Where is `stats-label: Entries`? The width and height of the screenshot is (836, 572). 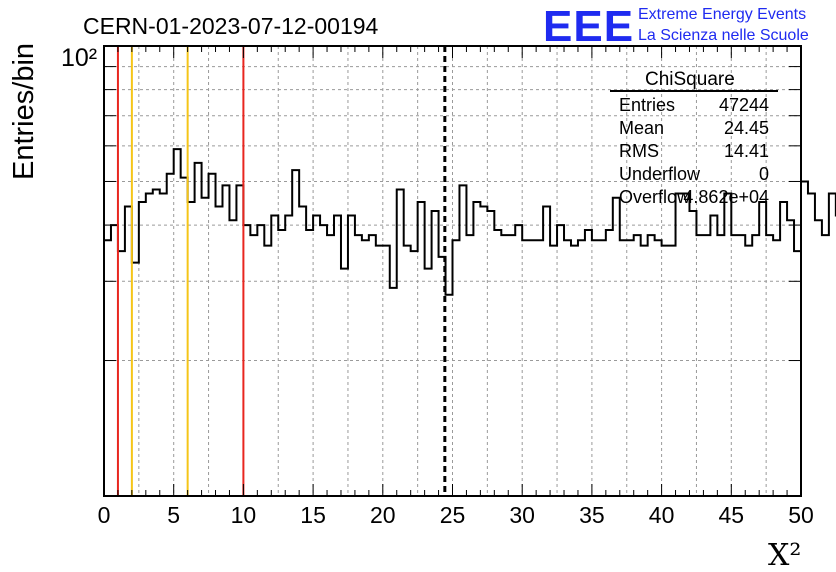 stats-label: Entries is located at coordinates (647, 105).